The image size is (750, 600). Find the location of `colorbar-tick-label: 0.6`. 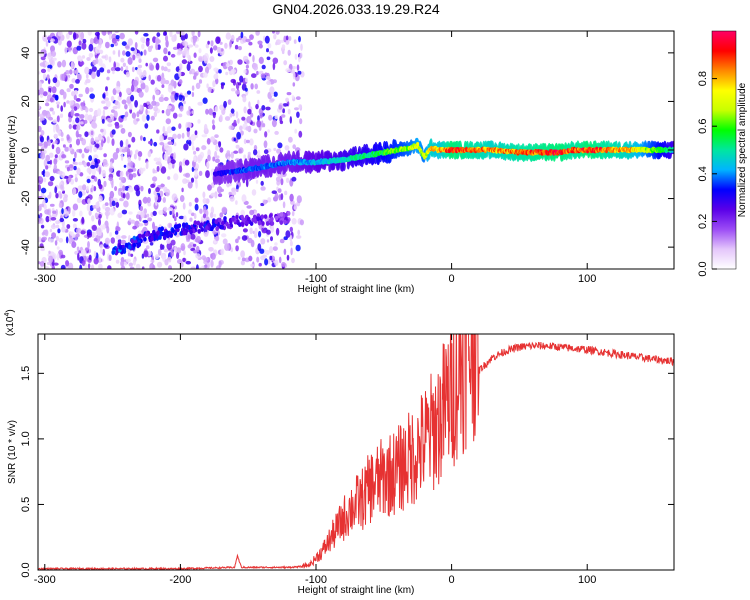

colorbar-tick-label: 0.6 is located at coordinates (703, 126).